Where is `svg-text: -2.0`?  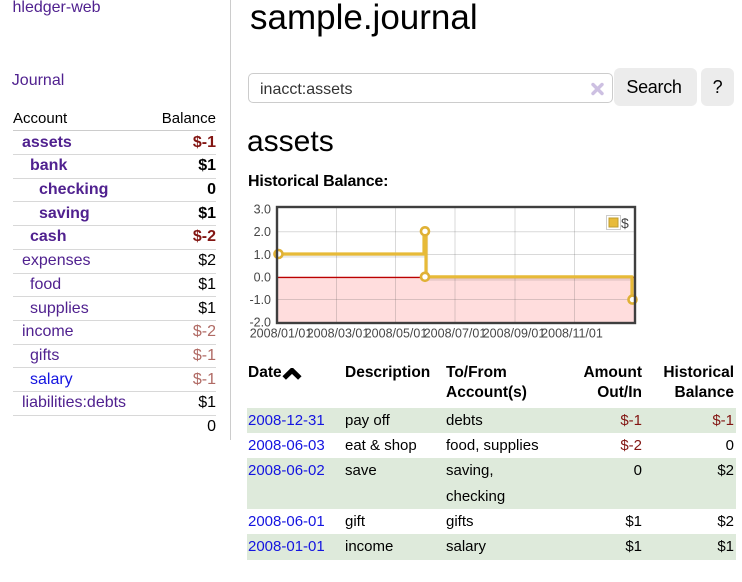
svg-text: -2.0 is located at coordinates (260, 323).